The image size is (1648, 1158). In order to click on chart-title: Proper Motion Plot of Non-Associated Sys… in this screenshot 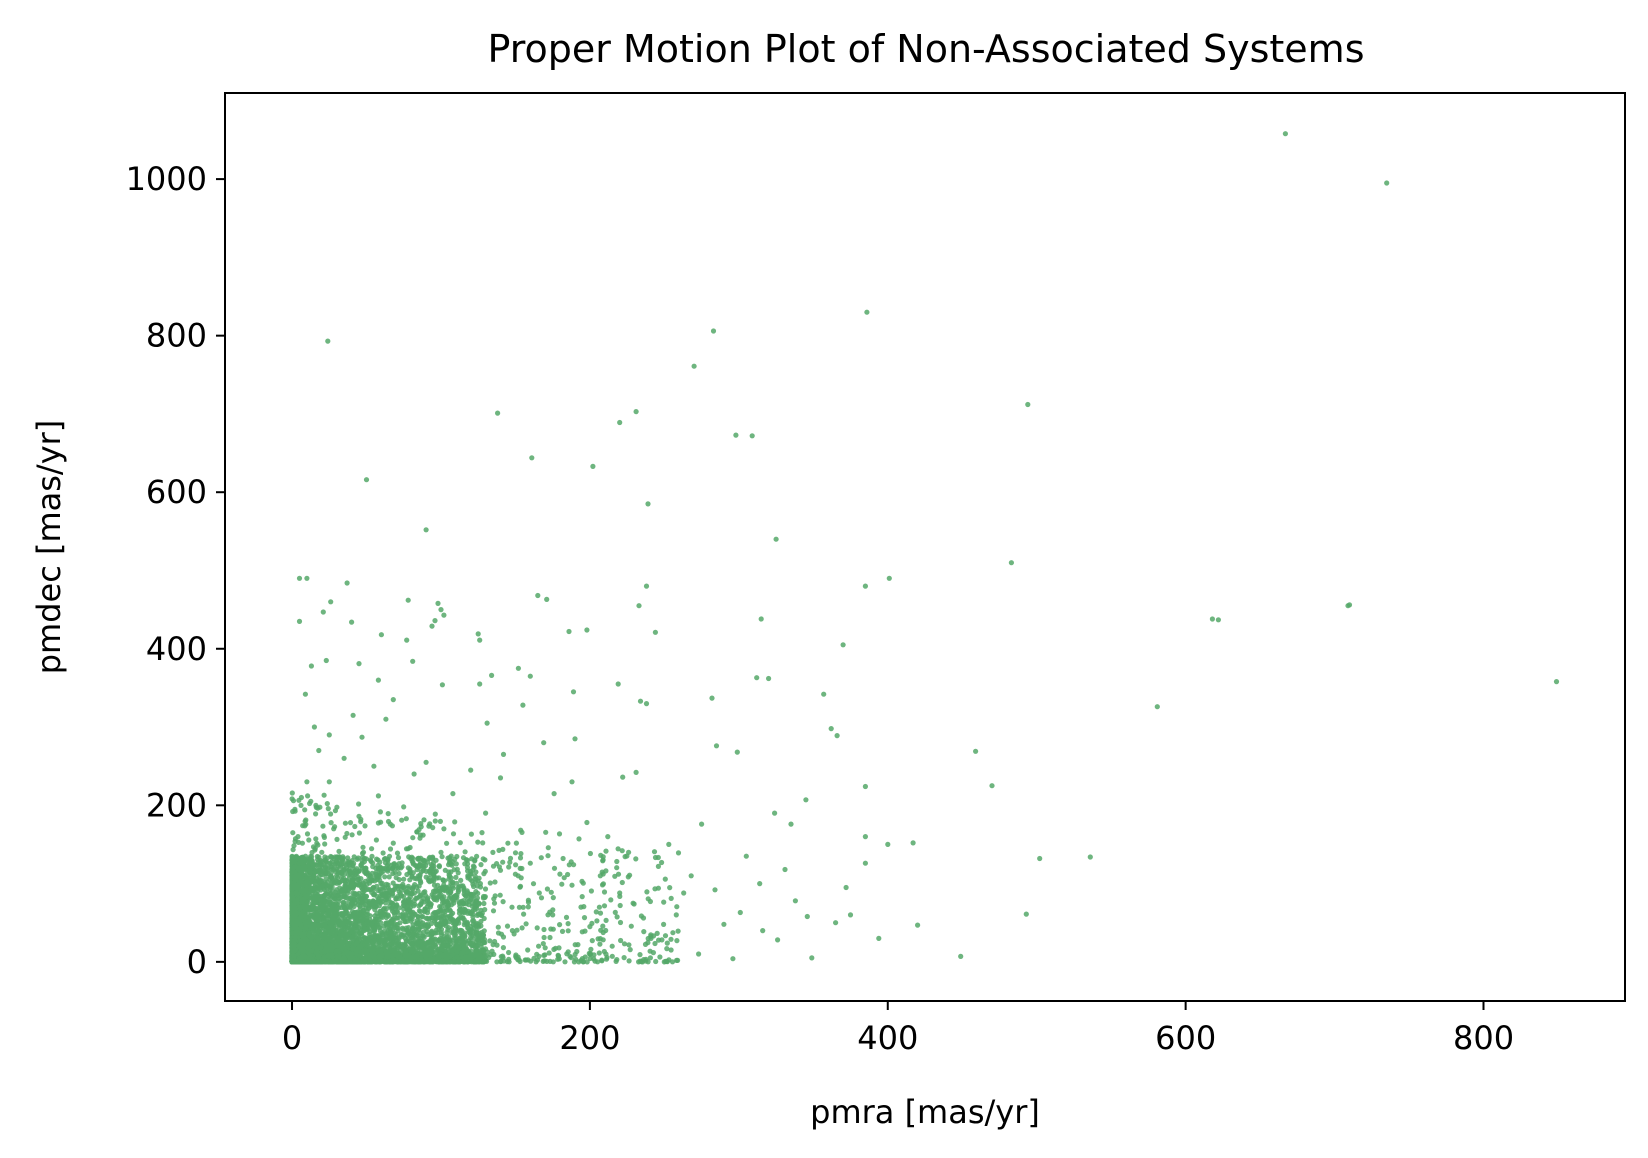, I will do `click(926, 49)`.